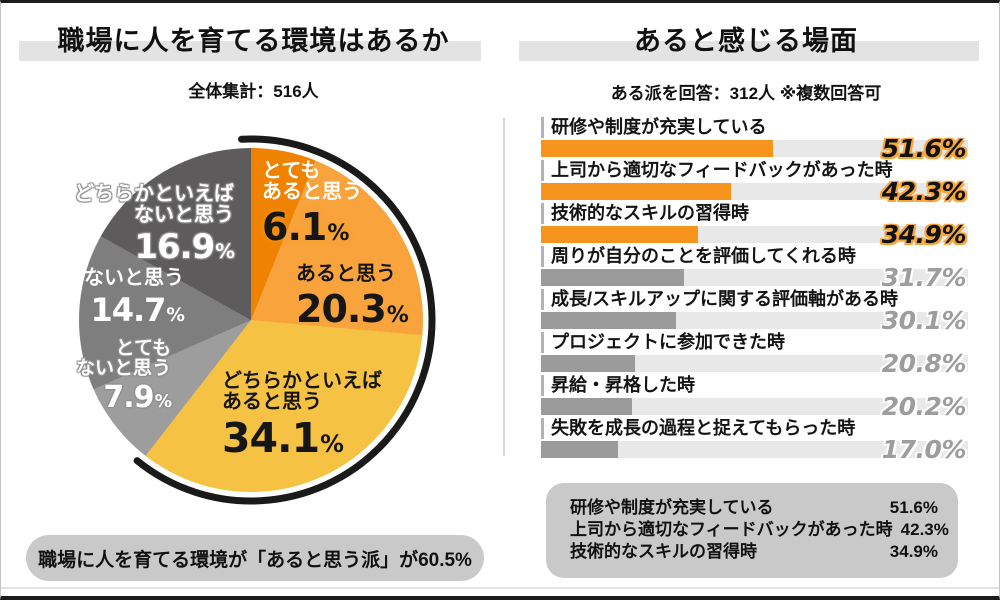 This screenshot has width=1000, height=600. Describe the element at coordinates (253, 91) in the screenshot. I see `left-subtitle: 全体集計：516人` at that location.